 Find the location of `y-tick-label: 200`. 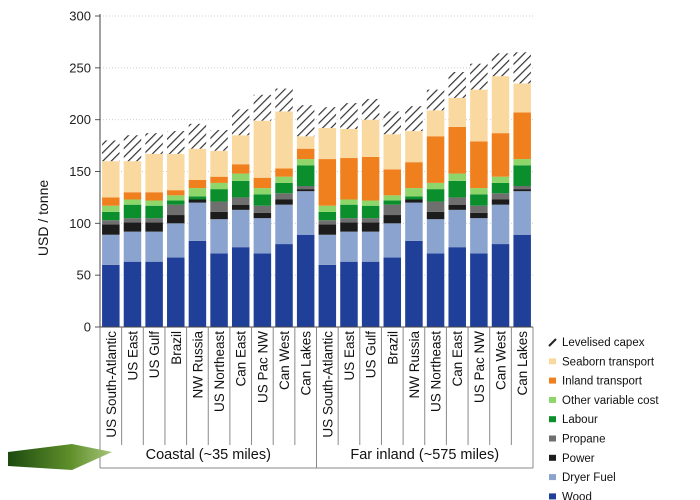

y-tick-label: 200 is located at coordinates (80, 119).